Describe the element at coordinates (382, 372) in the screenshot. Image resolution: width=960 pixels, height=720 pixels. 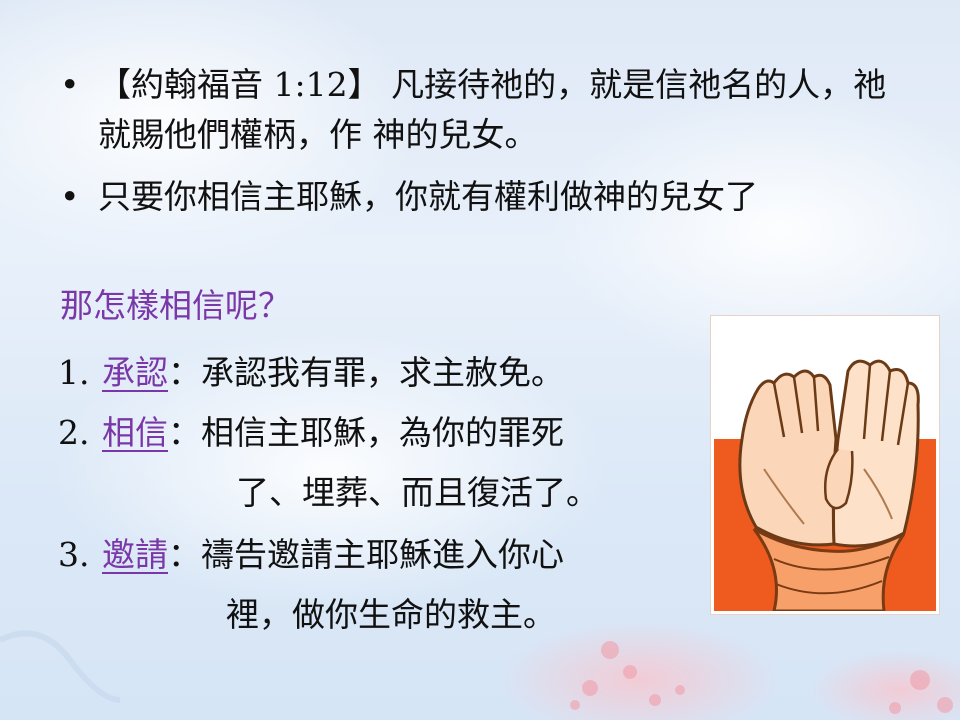
I see `step-text: 承認我有罪，求主赦免。` at that location.